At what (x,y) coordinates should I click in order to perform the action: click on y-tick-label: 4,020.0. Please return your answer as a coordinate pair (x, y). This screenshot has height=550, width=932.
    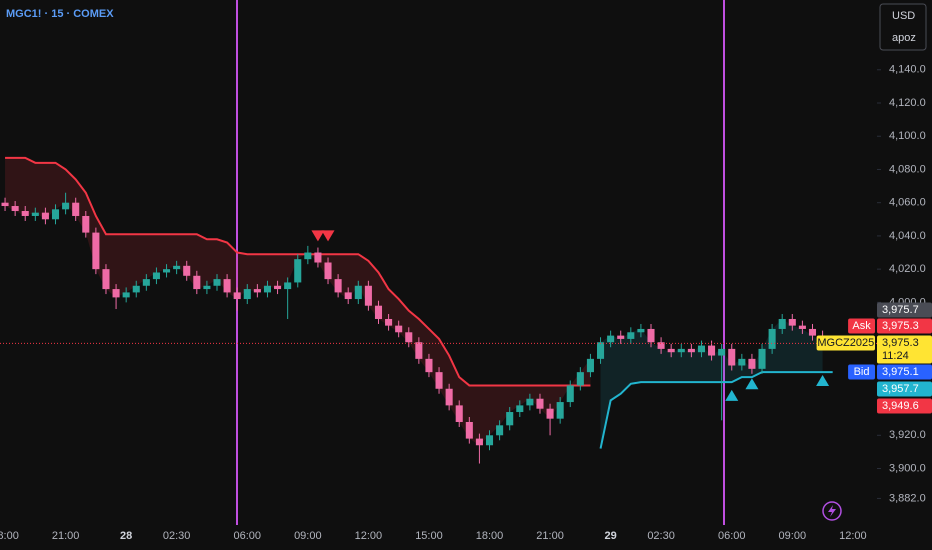
    Looking at the image, I should click on (907, 269).